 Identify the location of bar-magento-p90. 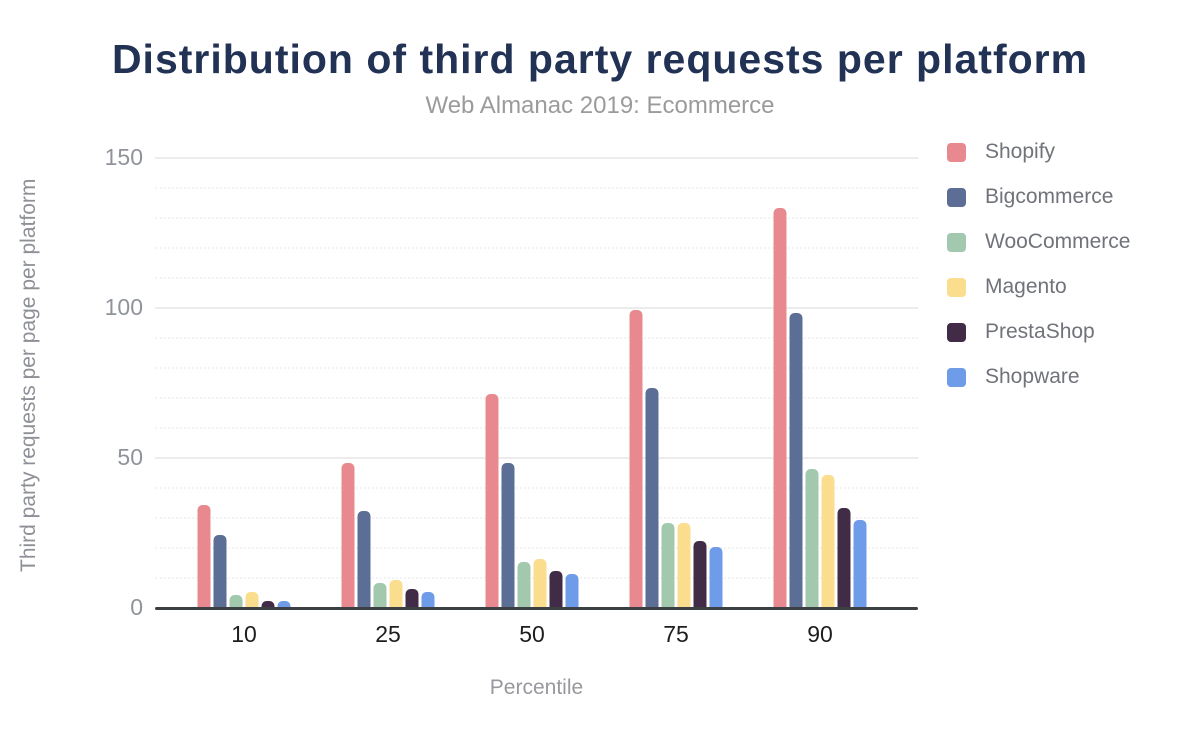
(828, 541).